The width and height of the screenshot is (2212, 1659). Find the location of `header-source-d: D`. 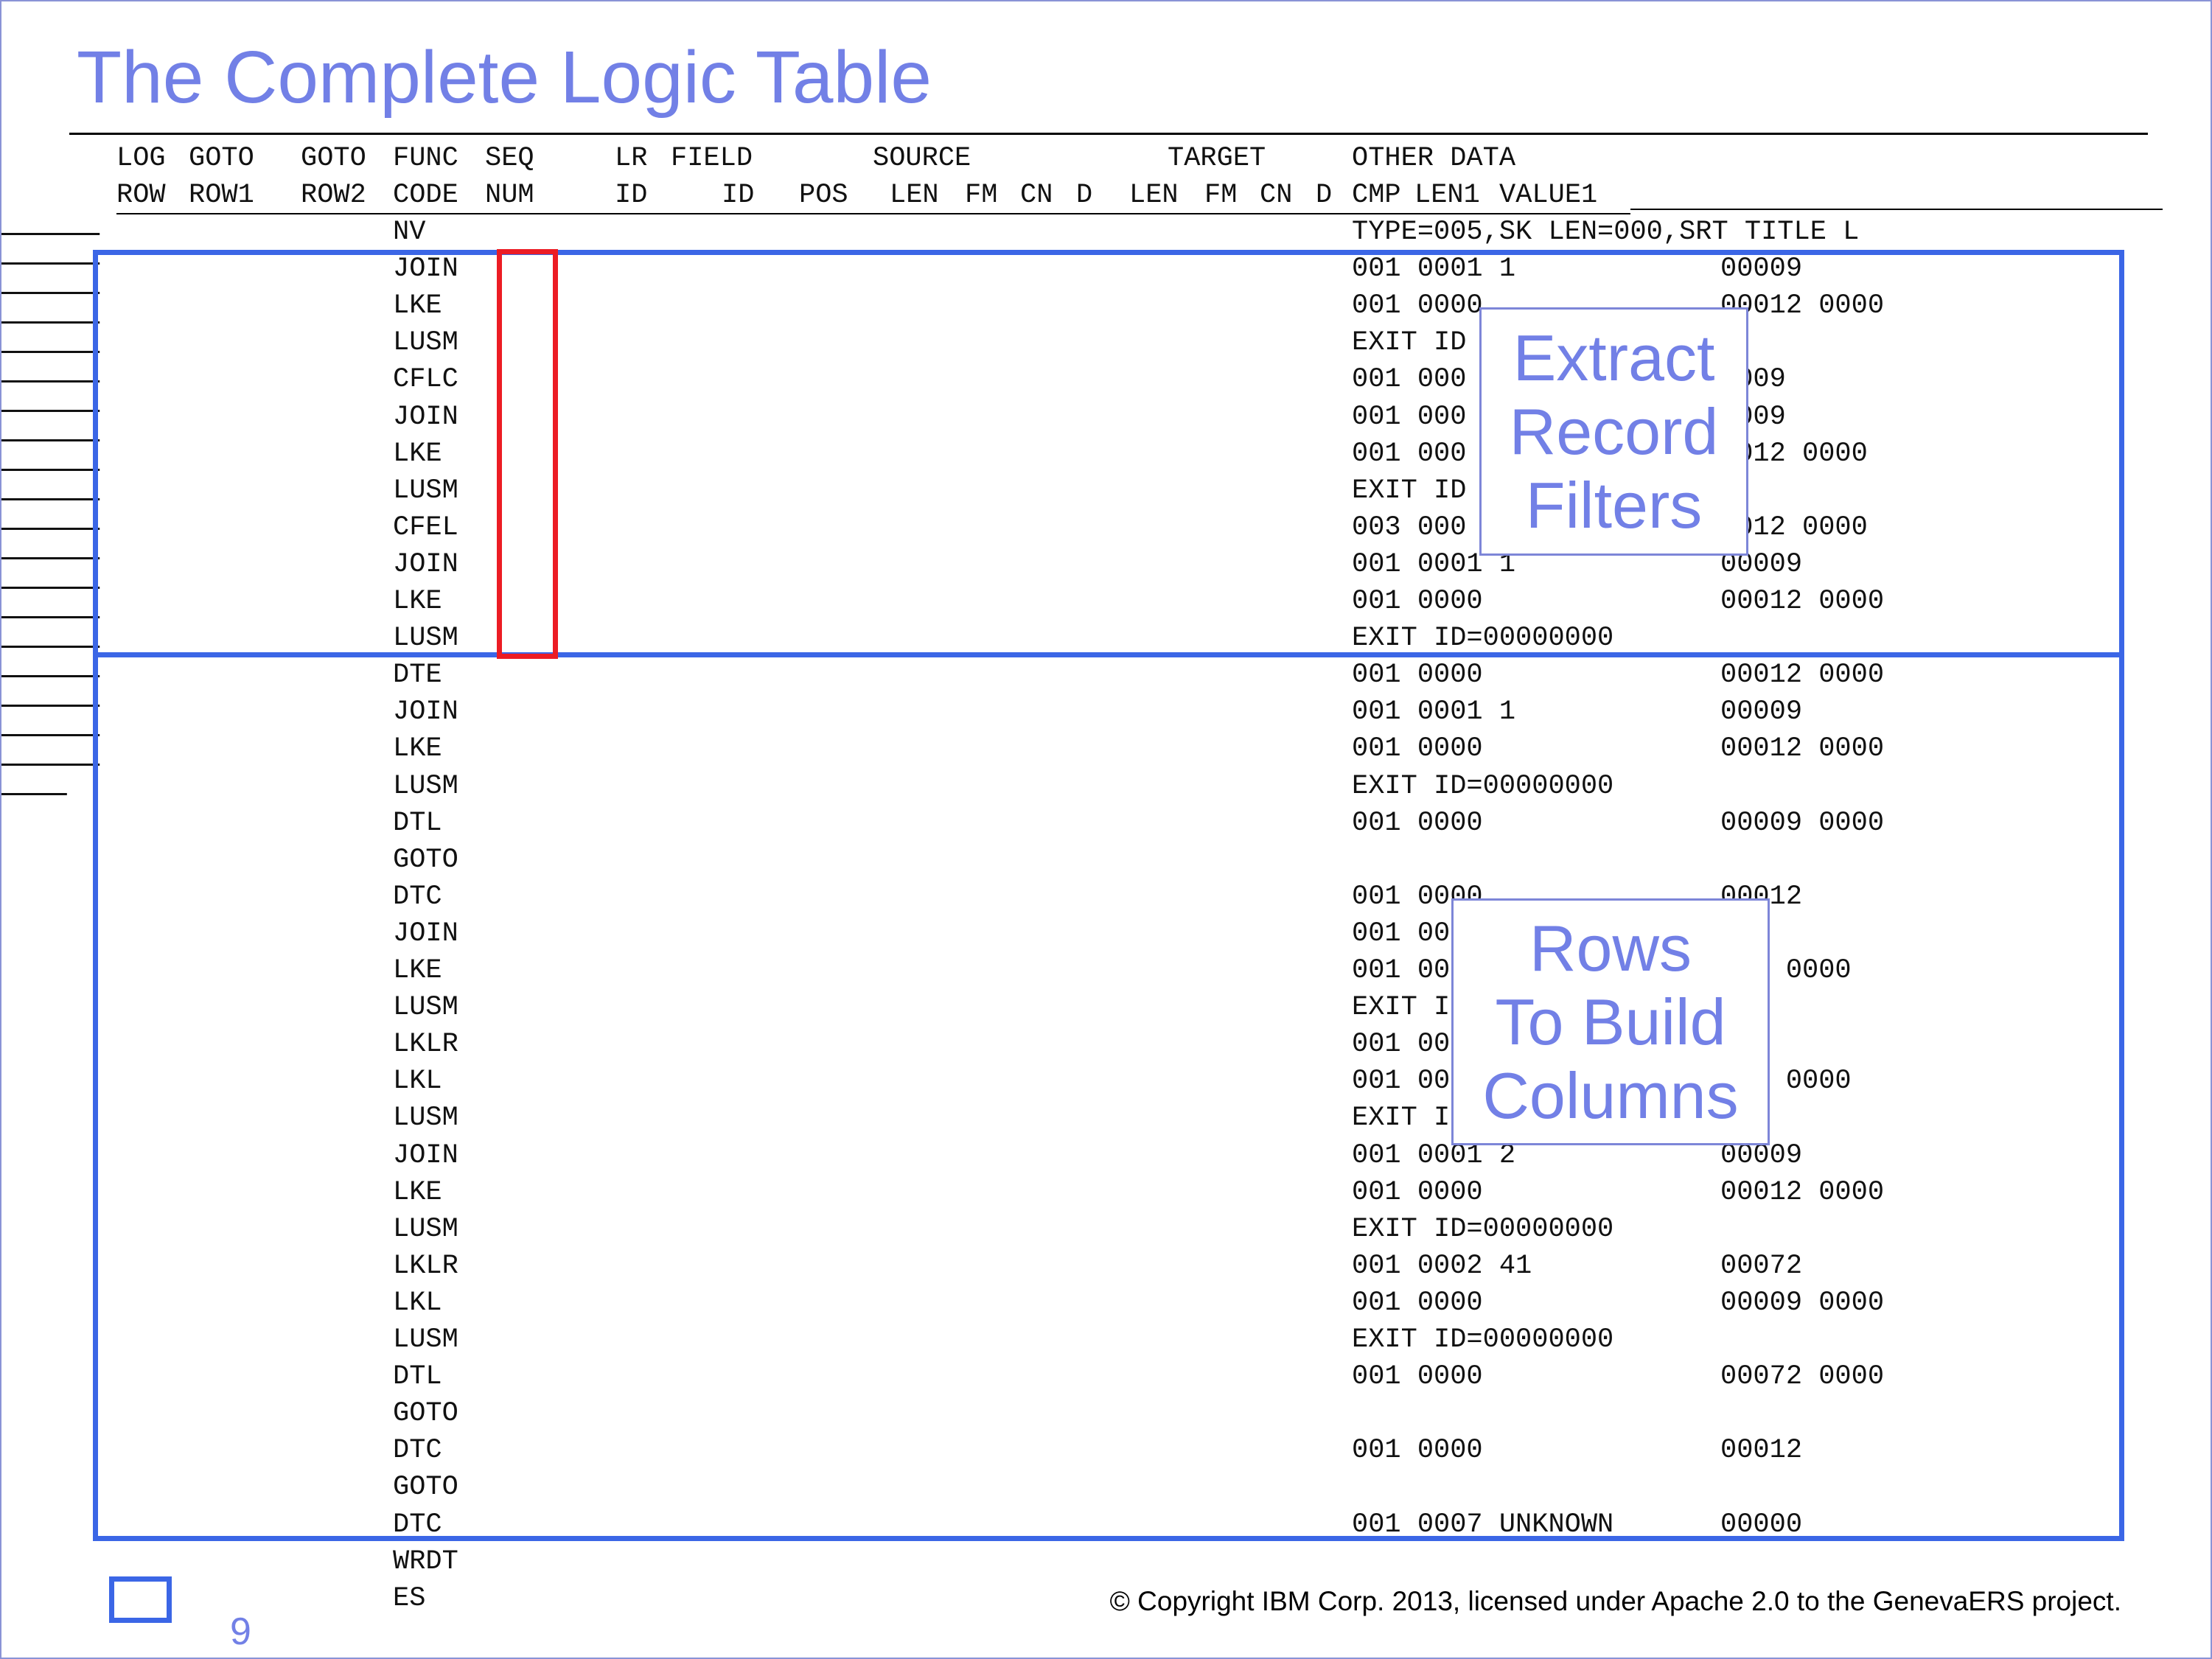

header-source-d: D is located at coordinates (1084, 195).